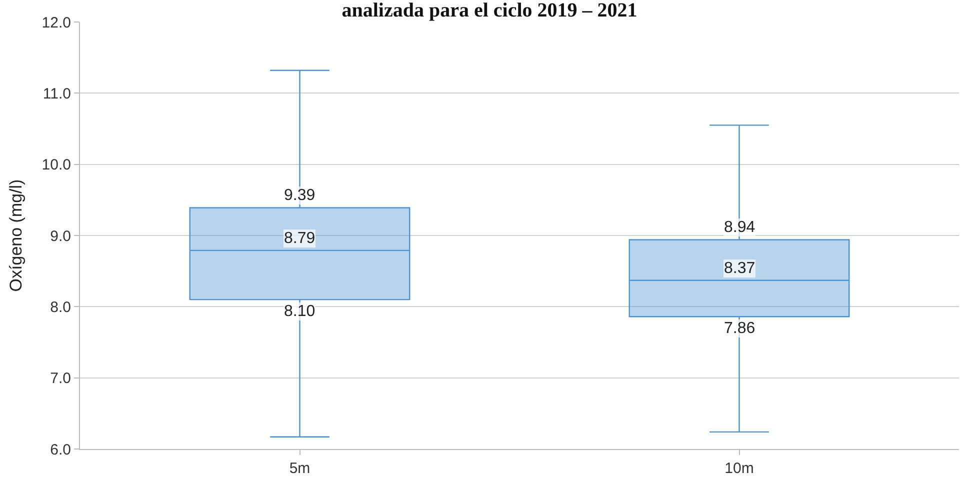 This screenshot has width=979, height=489. What do you see at coordinates (740, 227) in the screenshot?
I see `annotation: 8.94` at bounding box center [740, 227].